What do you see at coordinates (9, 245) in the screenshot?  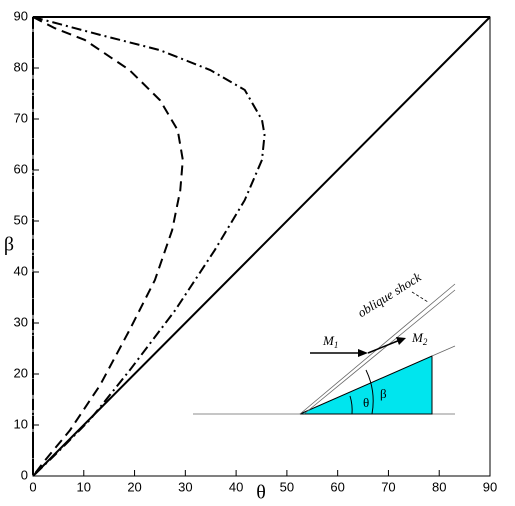 I see `y-axis-label: β` at bounding box center [9, 245].